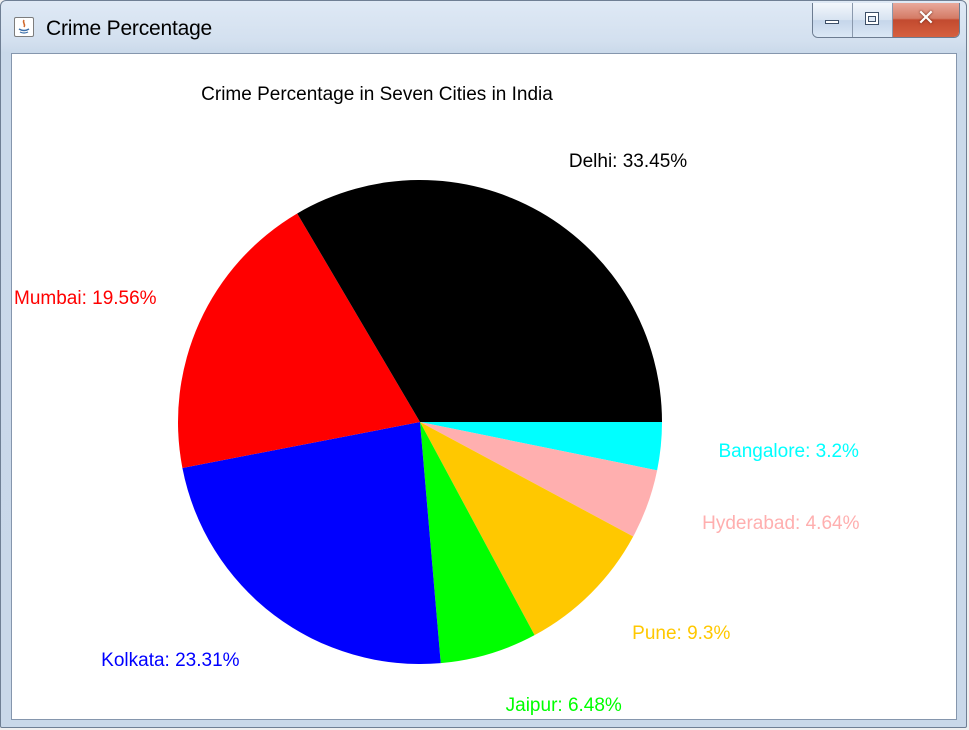 This screenshot has width=969, height=730. What do you see at coordinates (24, 27) in the screenshot?
I see `java-app-icon` at bounding box center [24, 27].